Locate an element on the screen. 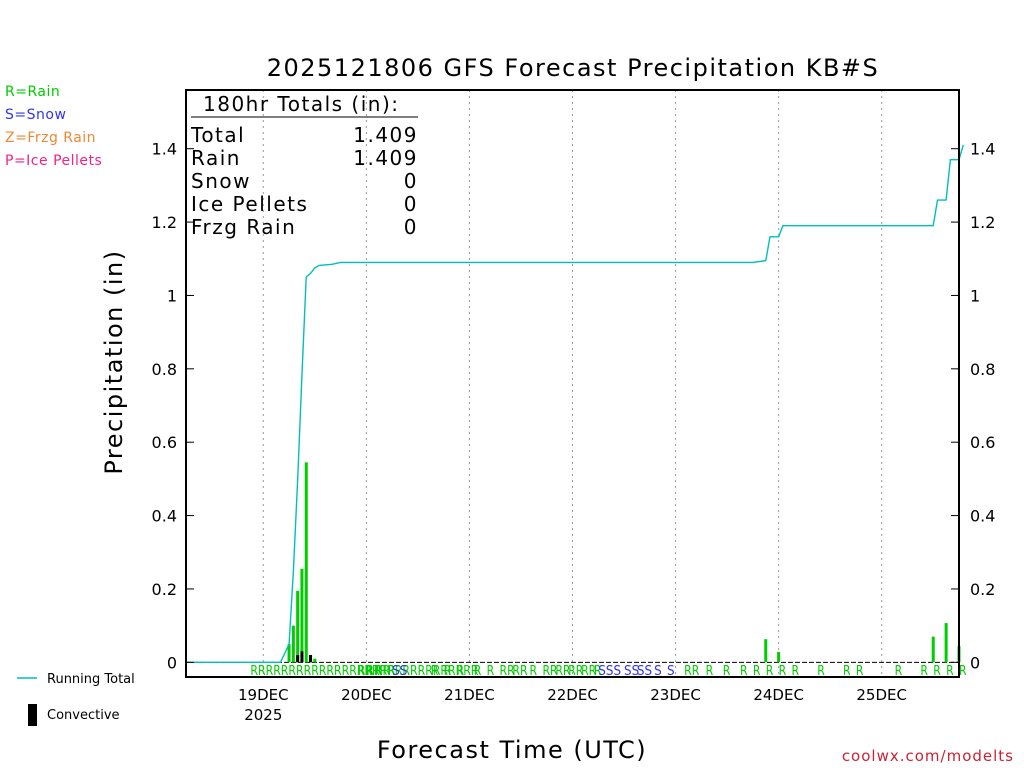 The image size is (1024, 768). x-tick-label: 21DEC is located at coordinates (469, 695).